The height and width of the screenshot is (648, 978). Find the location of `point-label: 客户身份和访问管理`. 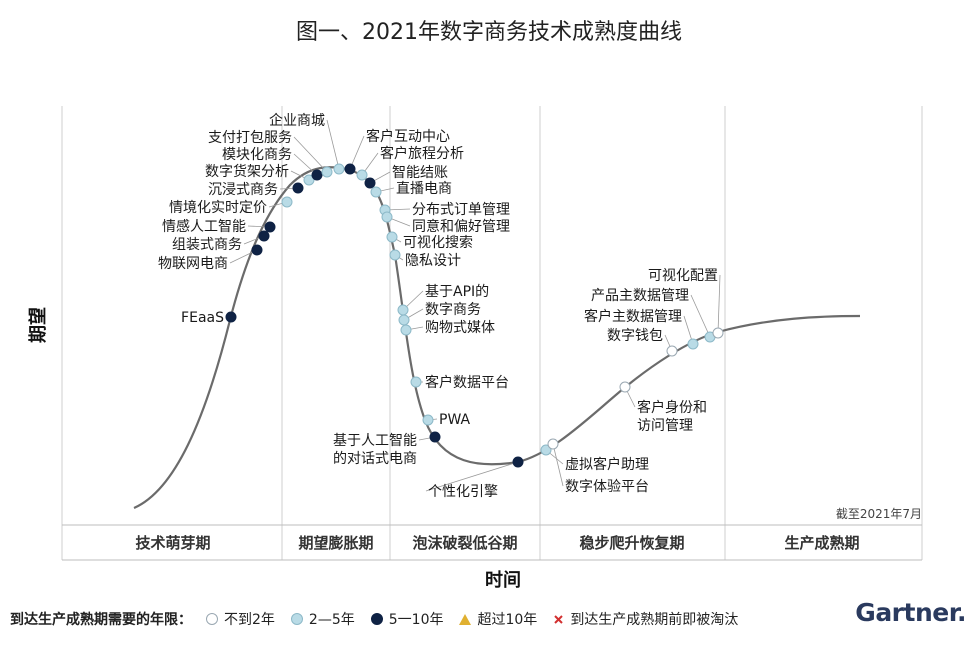

point-label: 客户身份和访问管理 is located at coordinates (672, 416).